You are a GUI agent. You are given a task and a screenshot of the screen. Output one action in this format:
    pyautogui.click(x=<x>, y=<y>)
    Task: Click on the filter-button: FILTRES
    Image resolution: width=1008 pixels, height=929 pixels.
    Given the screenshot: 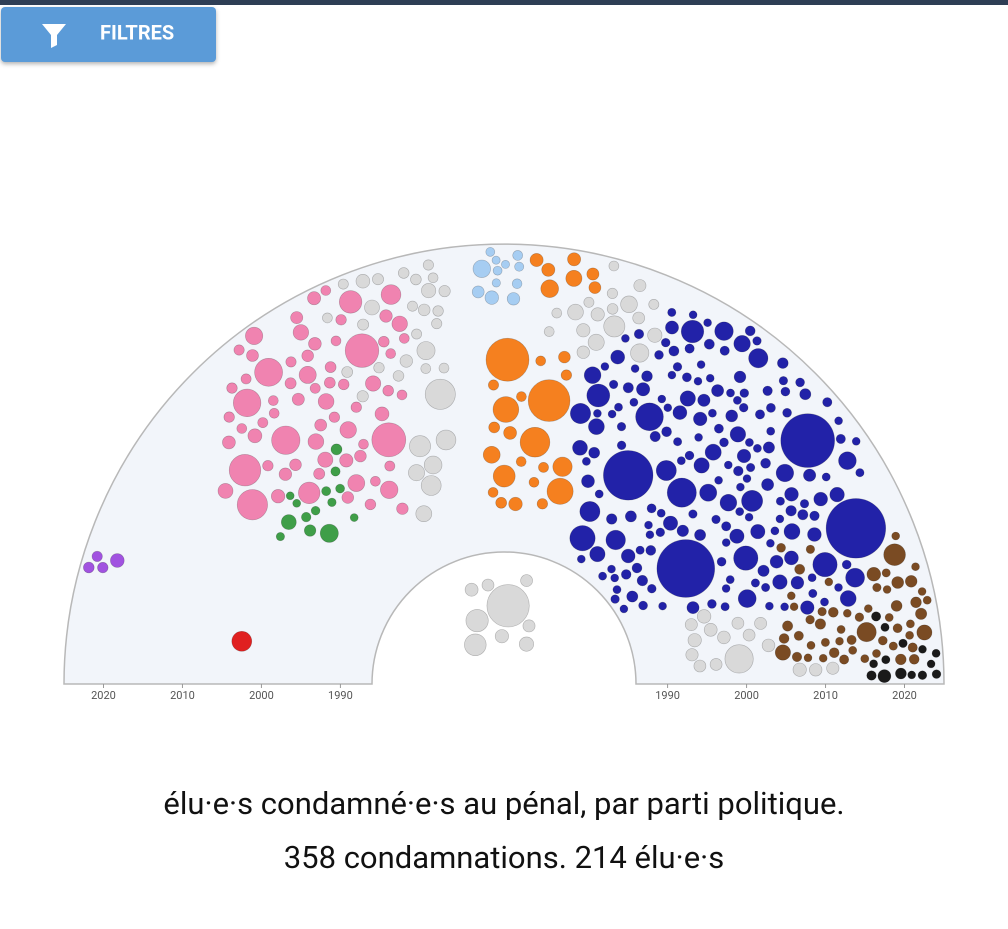 What is the action you would take?
    pyautogui.click(x=108, y=34)
    